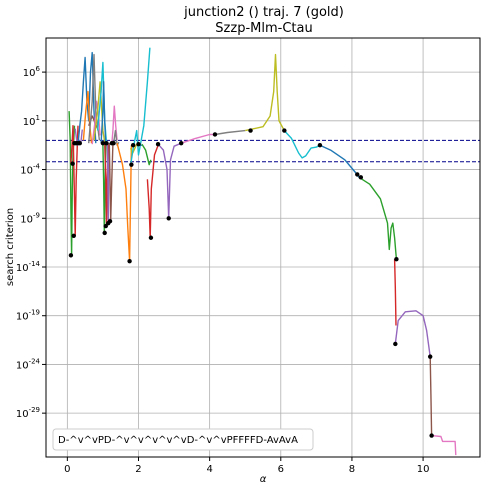 The image size is (485, 492). Describe the element at coordinates (209, 469) in the screenshot. I see `x-tick-label: 4` at that location.